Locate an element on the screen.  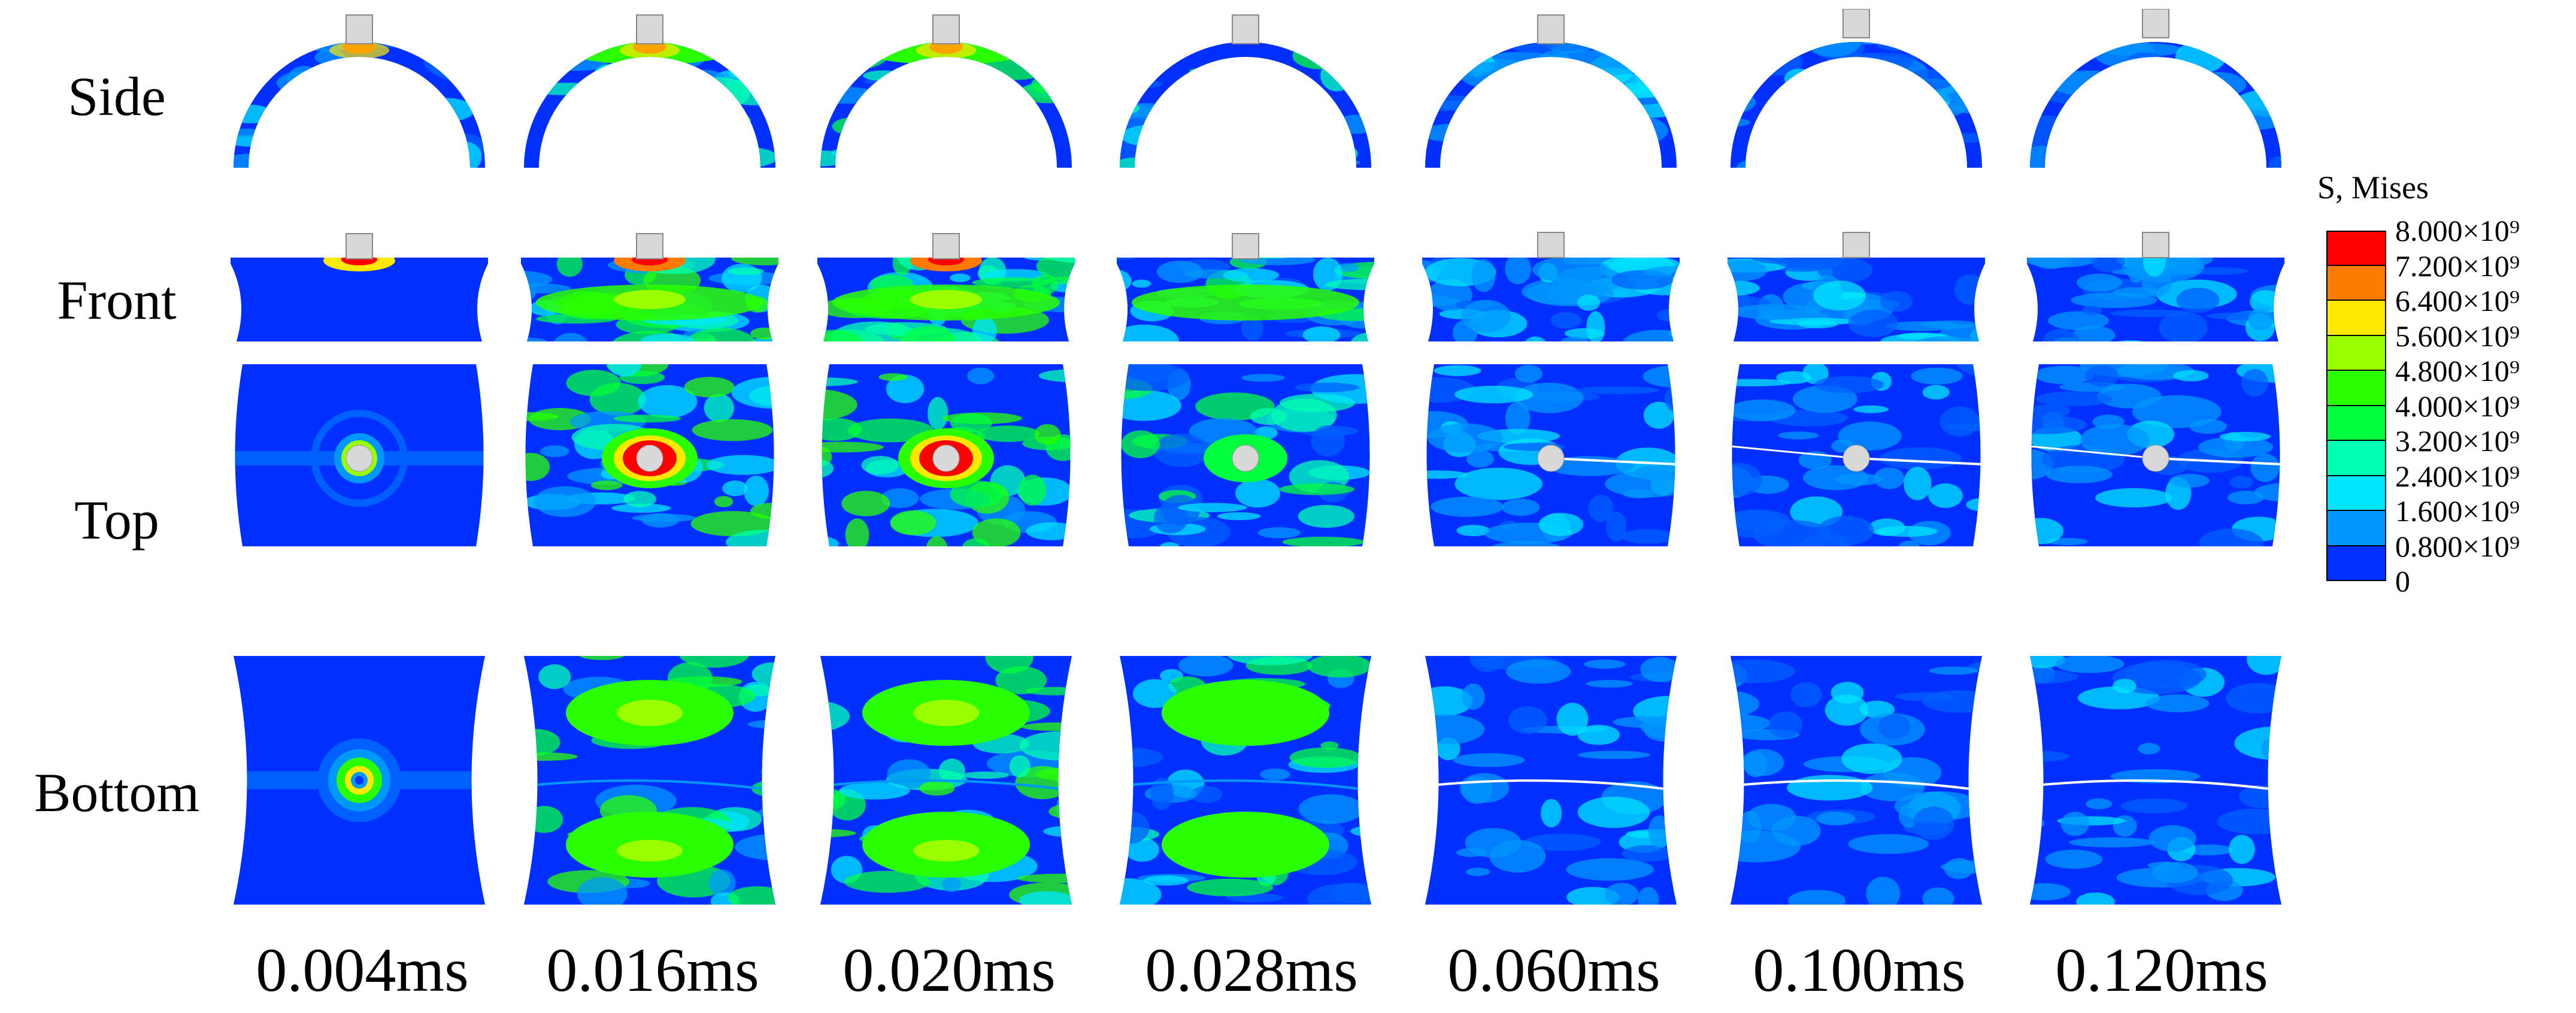
row-label-front: Front is located at coordinates (117, 300).